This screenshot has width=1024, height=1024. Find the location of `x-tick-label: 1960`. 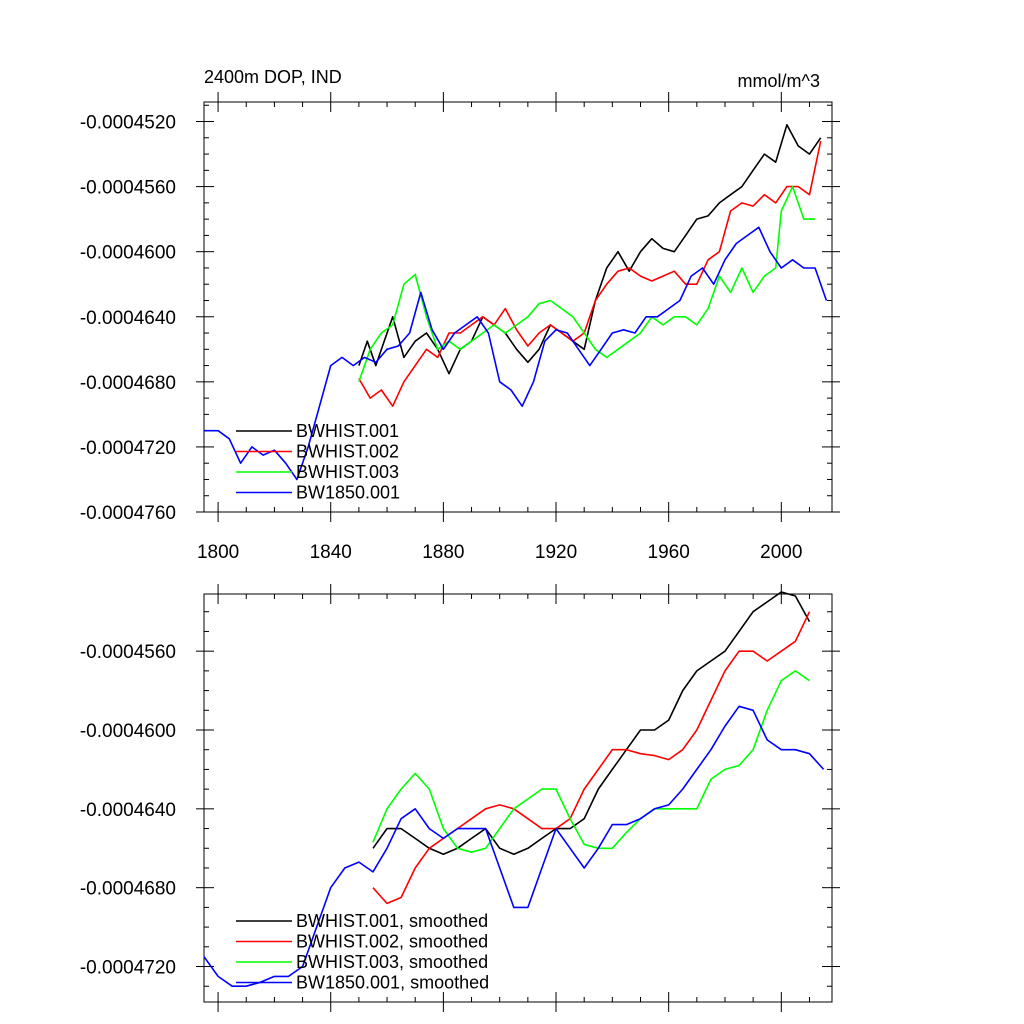

x-tick-label: 1960 is located at coordinates (669, 552).